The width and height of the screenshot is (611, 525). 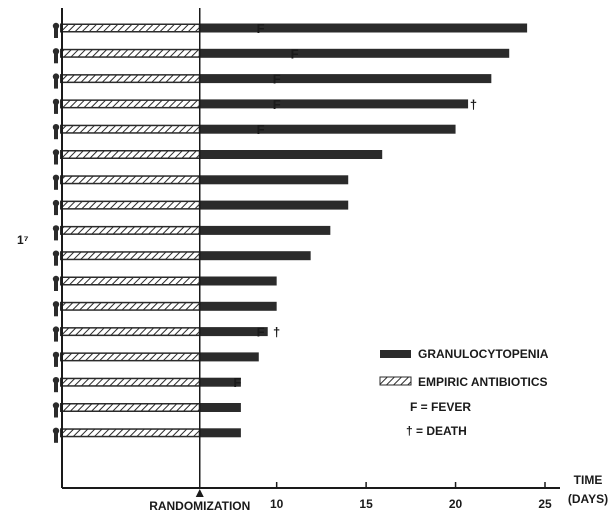 What do you see at coordinates (436, 431) in the screenshot?
I see `legend-label-death: † = DEATH` at bounding box center [436, 431].